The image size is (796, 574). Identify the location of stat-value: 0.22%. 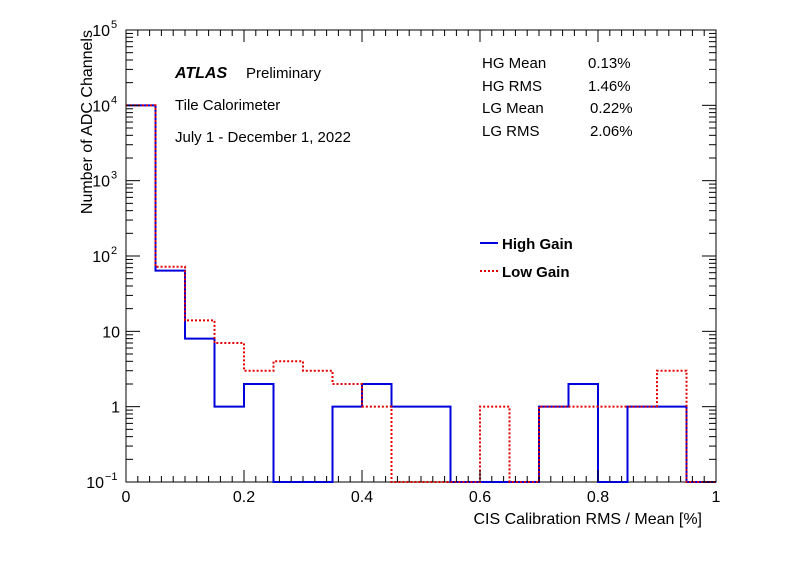
(611, 108).